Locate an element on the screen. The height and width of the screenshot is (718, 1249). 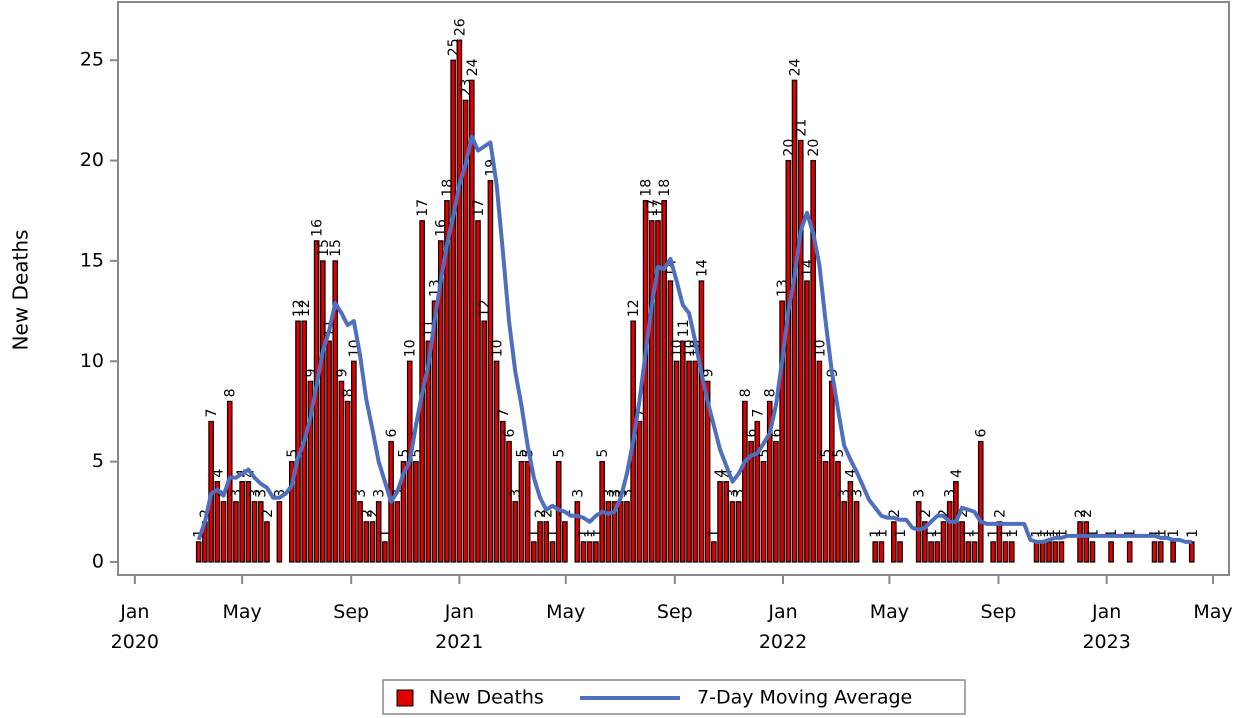
data-label: 12 is located at coordinates (299, 308).